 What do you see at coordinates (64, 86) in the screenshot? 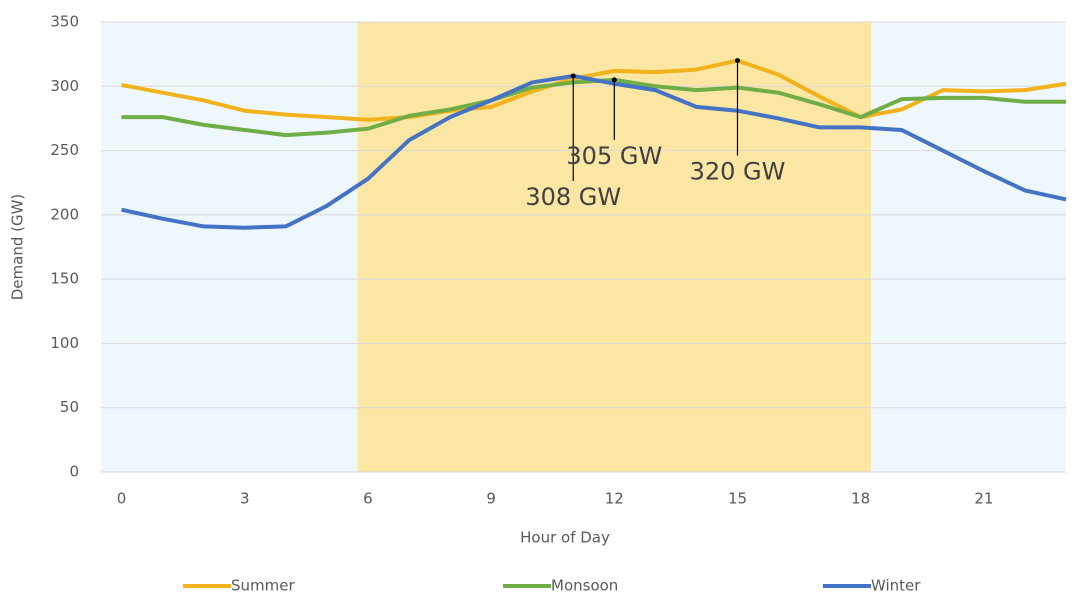
I see `y-tick-label: 300` at bounding box center [64, 86].